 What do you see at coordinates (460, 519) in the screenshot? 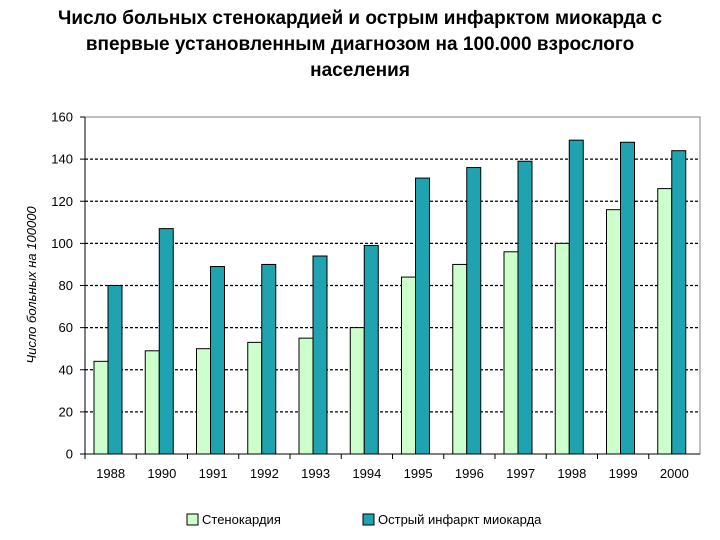
I see `legend-label: Острый инфаркт миокарда` at bounding box center [460, 519].